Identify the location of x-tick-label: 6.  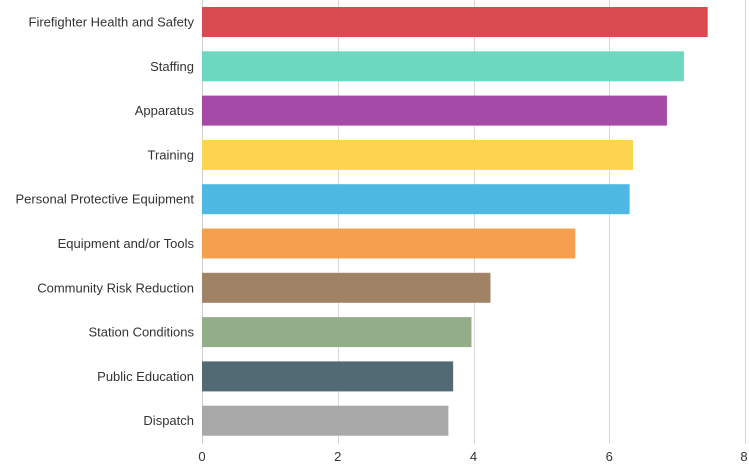
(609, 456).